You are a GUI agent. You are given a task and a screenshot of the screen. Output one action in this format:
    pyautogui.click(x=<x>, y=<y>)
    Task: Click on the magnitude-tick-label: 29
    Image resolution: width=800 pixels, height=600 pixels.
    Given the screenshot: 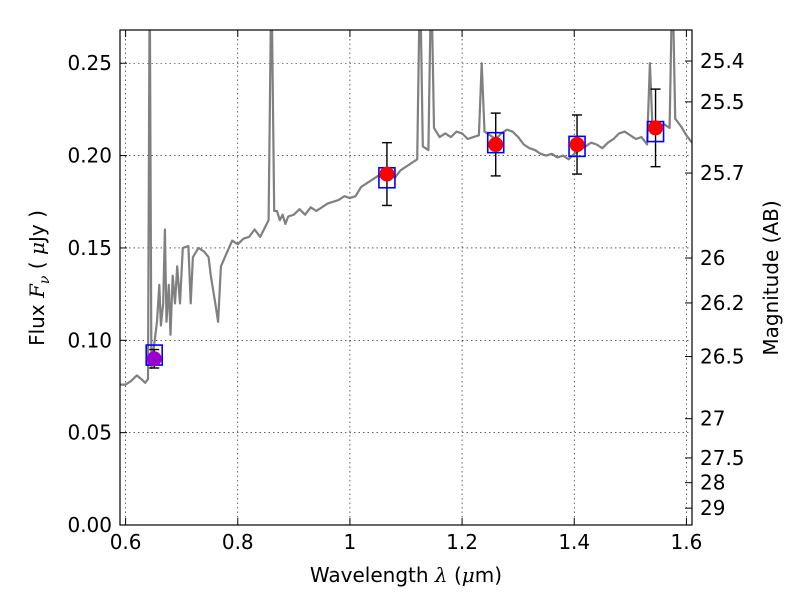 What is the action you would take?
    pyautogui.click(x=712, y=508)
    